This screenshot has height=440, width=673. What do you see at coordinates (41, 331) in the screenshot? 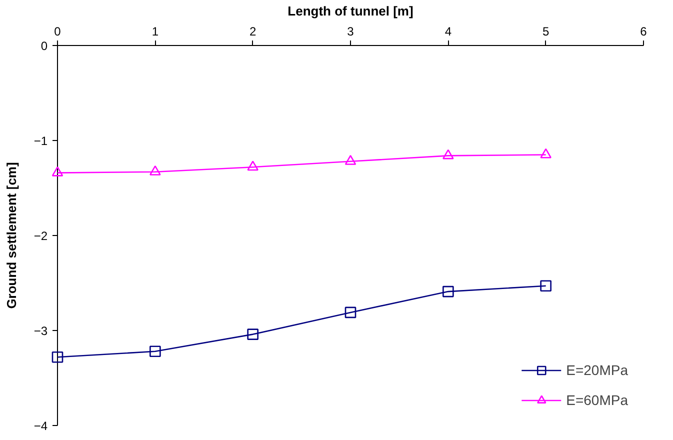
I see `y-tick-label: −3` at bounding box center [41, 331].